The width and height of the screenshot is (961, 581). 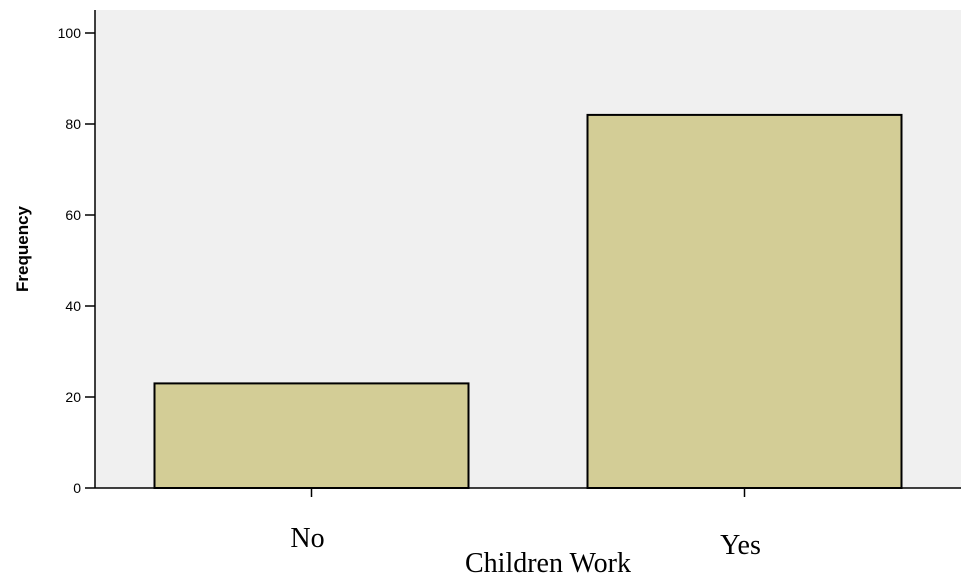 I want to click on x-tick-label-no: No, so click(x=307, y=538).